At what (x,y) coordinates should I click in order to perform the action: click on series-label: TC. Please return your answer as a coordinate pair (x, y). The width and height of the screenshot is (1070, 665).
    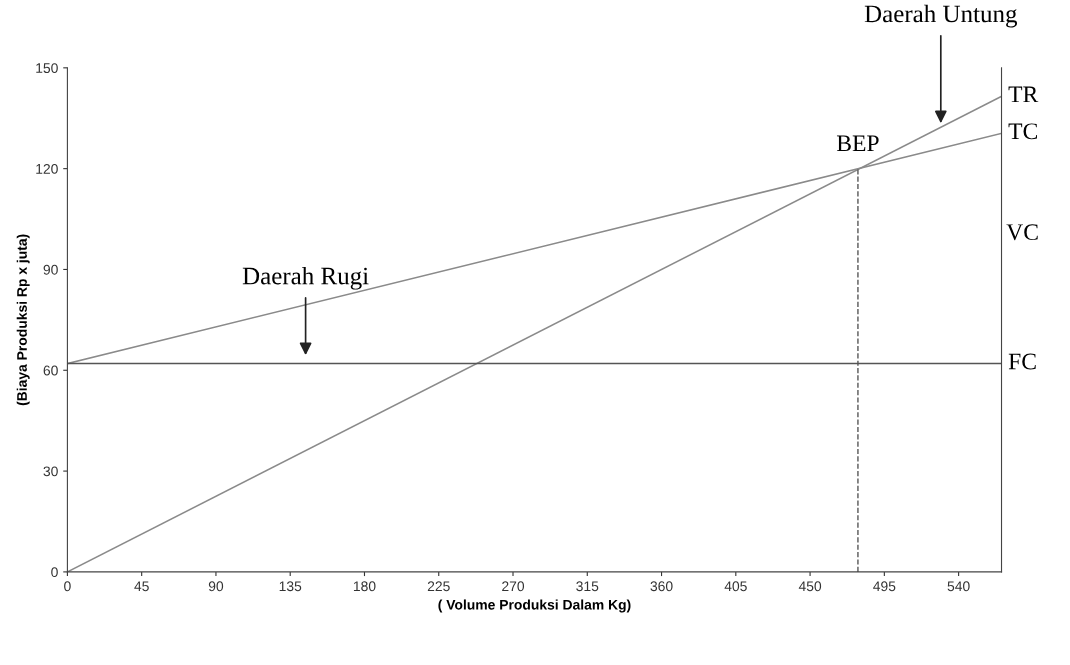
    Looking at the image, I should click on (1022, 131).